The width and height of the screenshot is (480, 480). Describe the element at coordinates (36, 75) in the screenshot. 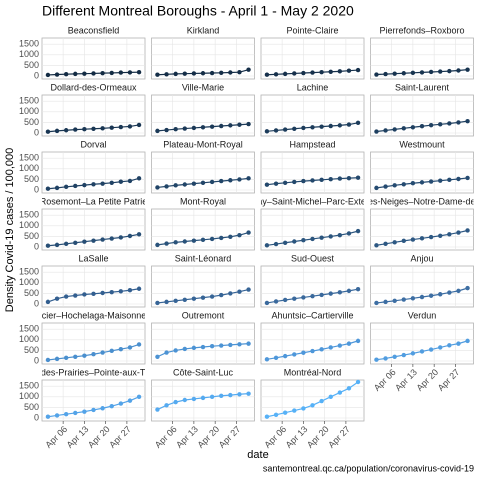

I see `y-tick-label: 0` at that location.